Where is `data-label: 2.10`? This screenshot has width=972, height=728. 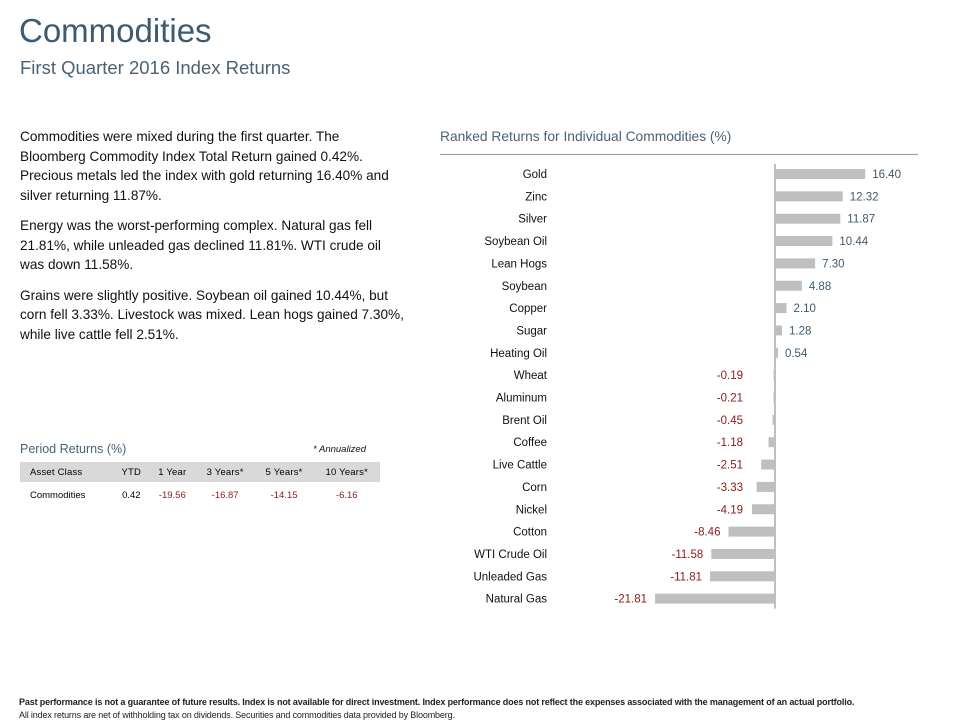 data-label: 2.10 is located at coordinates (805, 309).